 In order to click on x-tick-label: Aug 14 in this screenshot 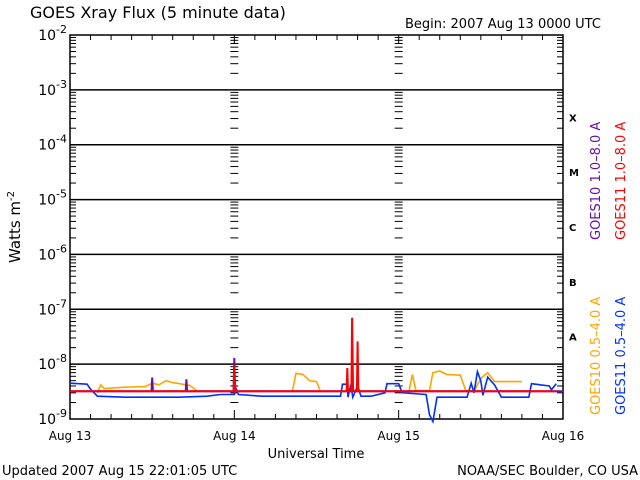, I will do `click(234, 436)`.